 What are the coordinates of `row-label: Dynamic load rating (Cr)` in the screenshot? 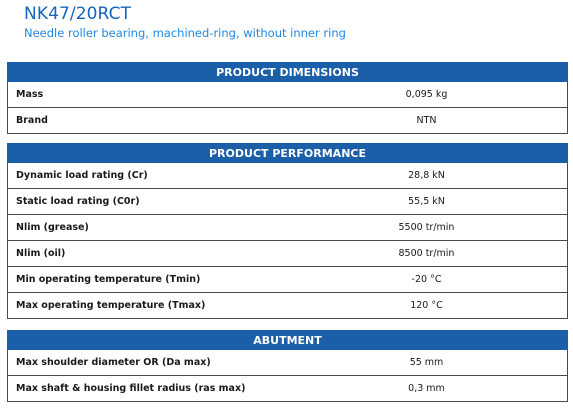 It's located at (82, 175).